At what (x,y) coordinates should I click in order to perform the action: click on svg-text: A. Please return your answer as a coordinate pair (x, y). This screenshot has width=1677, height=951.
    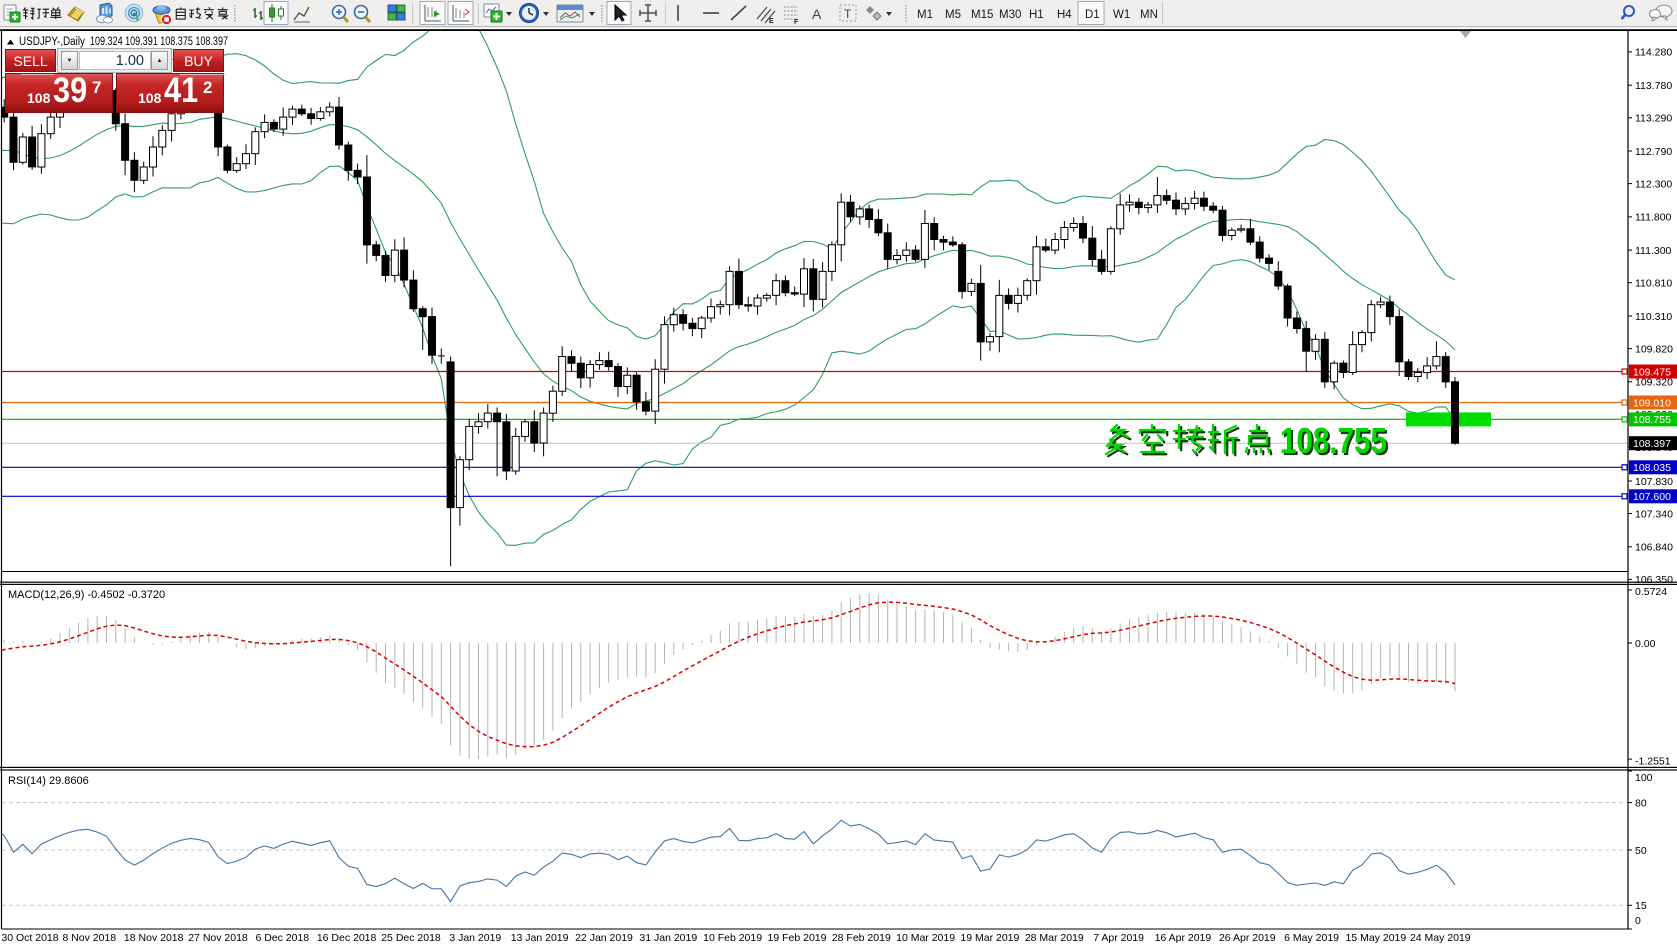
    Looking at the image, I should click on (817, 14).